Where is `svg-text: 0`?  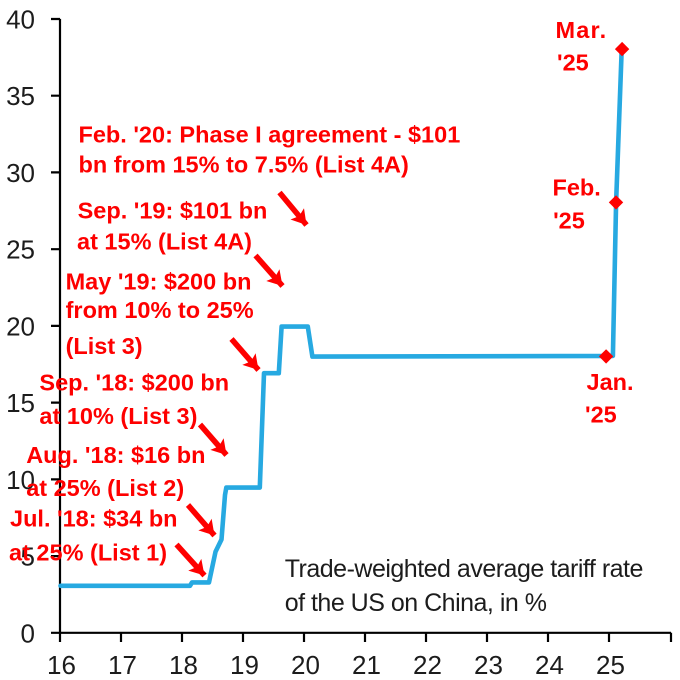
svg-text: 0 is located at coordinates (28, 633).